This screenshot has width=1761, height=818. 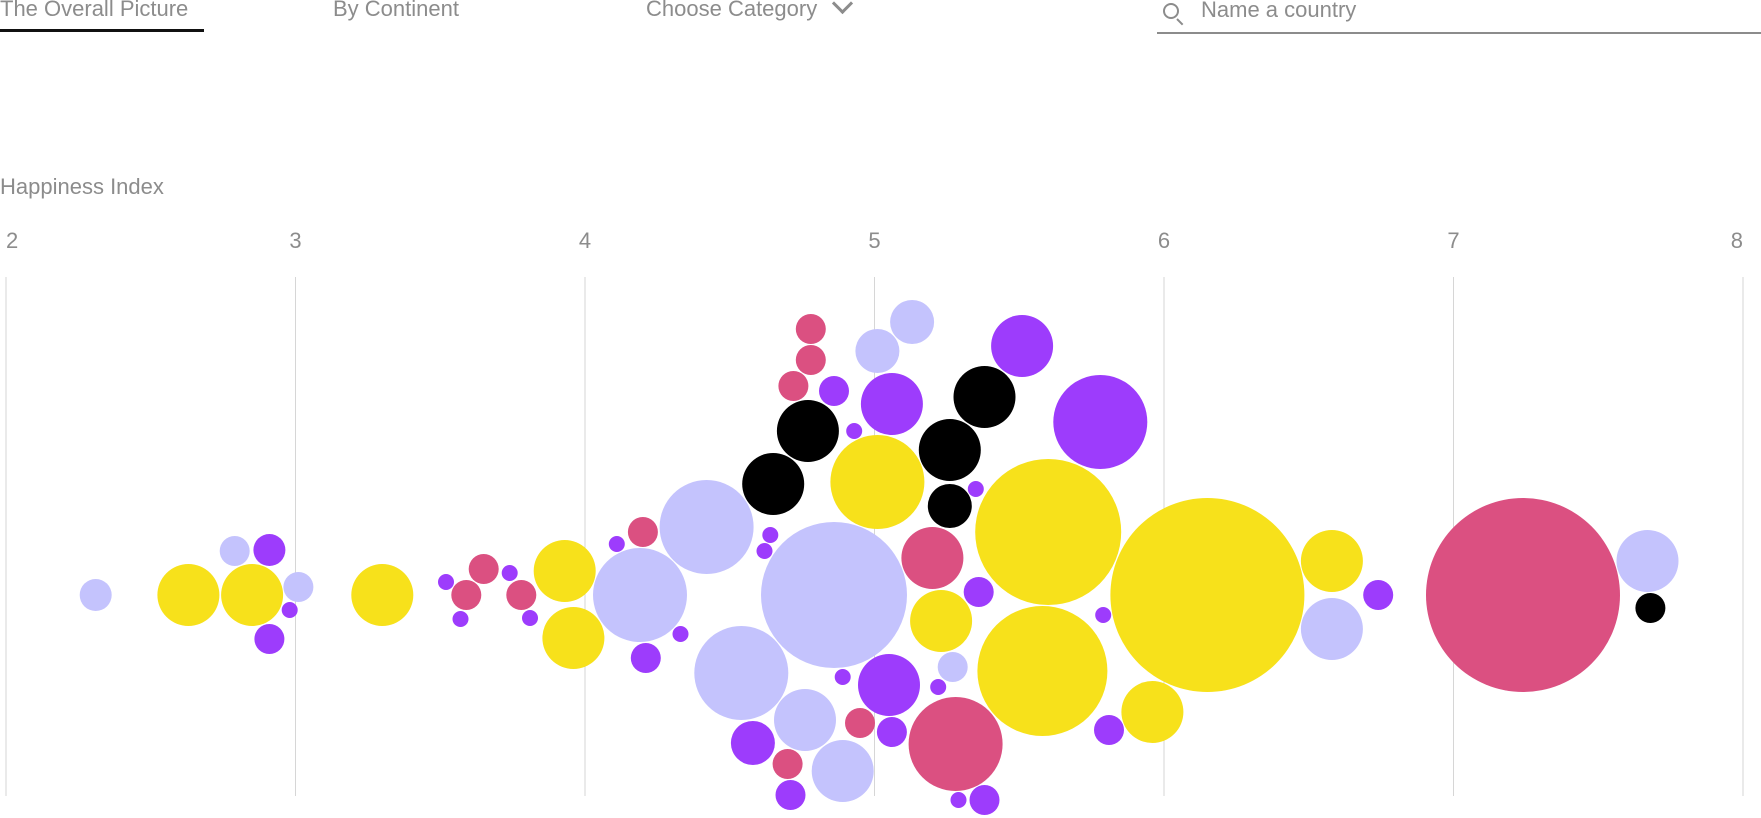 What do you see at coordinates (585, 240) in the screenshot?
I see `x-tick-label: 4` at bounding box center [585, 240].